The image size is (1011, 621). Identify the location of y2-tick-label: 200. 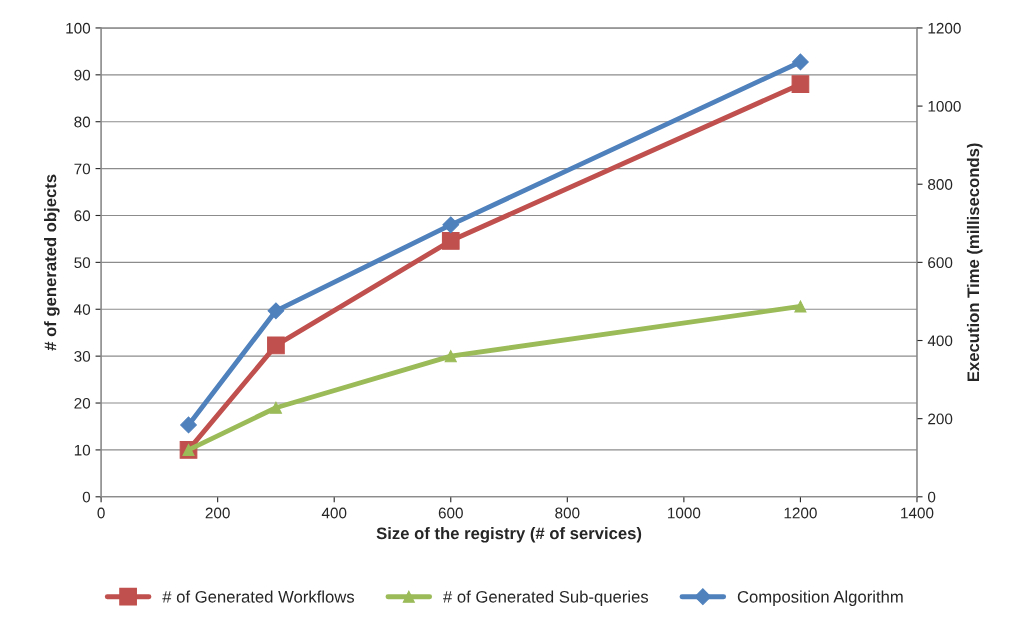
(940, 419).